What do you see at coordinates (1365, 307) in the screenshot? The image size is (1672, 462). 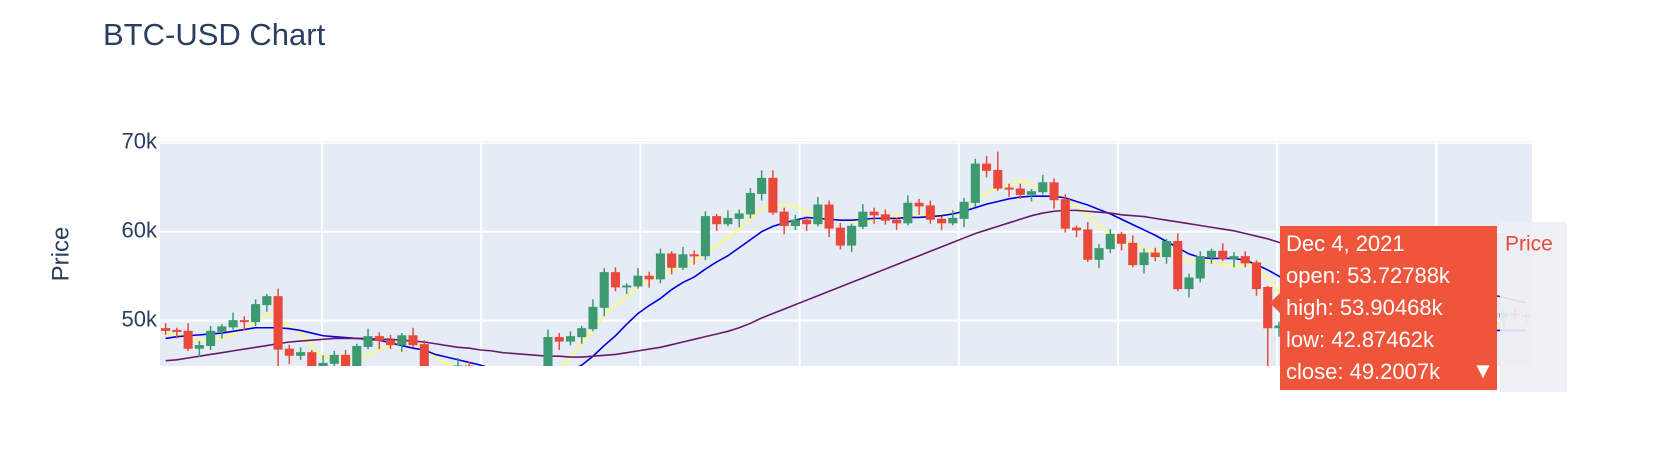 I see `tooltip-high: high: 53.90468k` at bounding box center [1365, 307].